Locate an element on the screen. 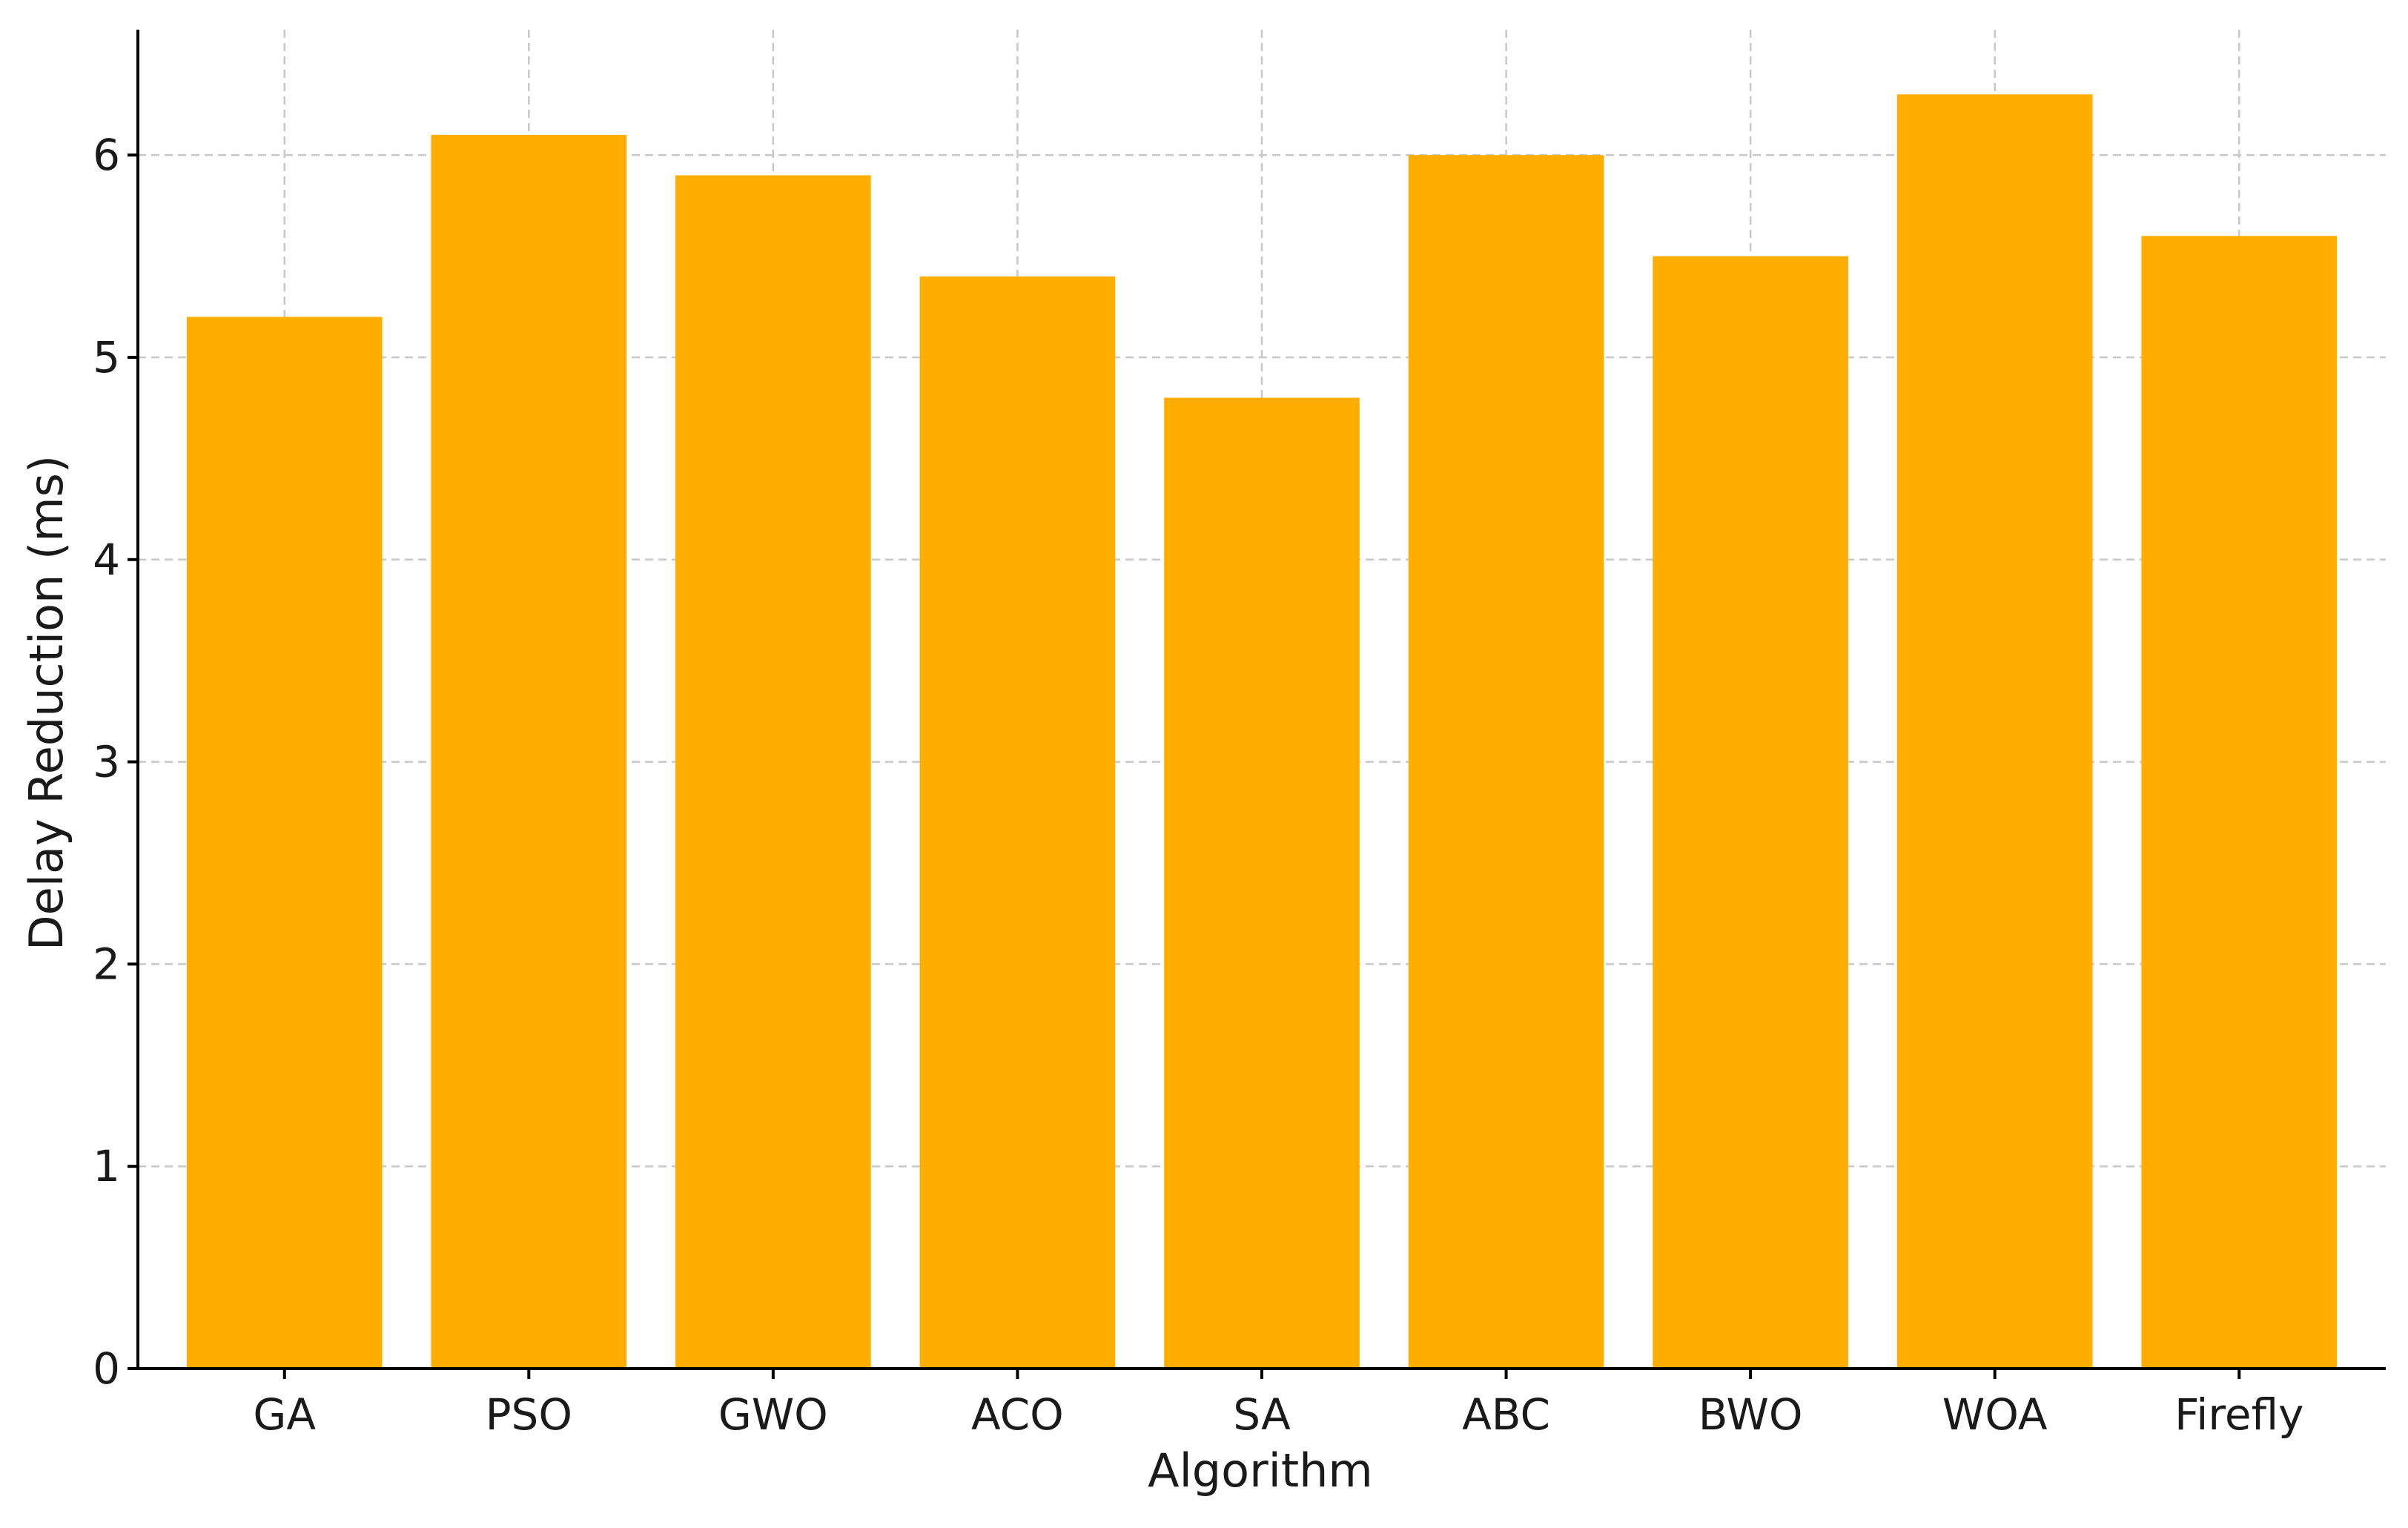 This screenshot has height=1528, width=2408. y-tick-labels: 0 1 2 3 4 5 6 is located at coordinates (106, 762).